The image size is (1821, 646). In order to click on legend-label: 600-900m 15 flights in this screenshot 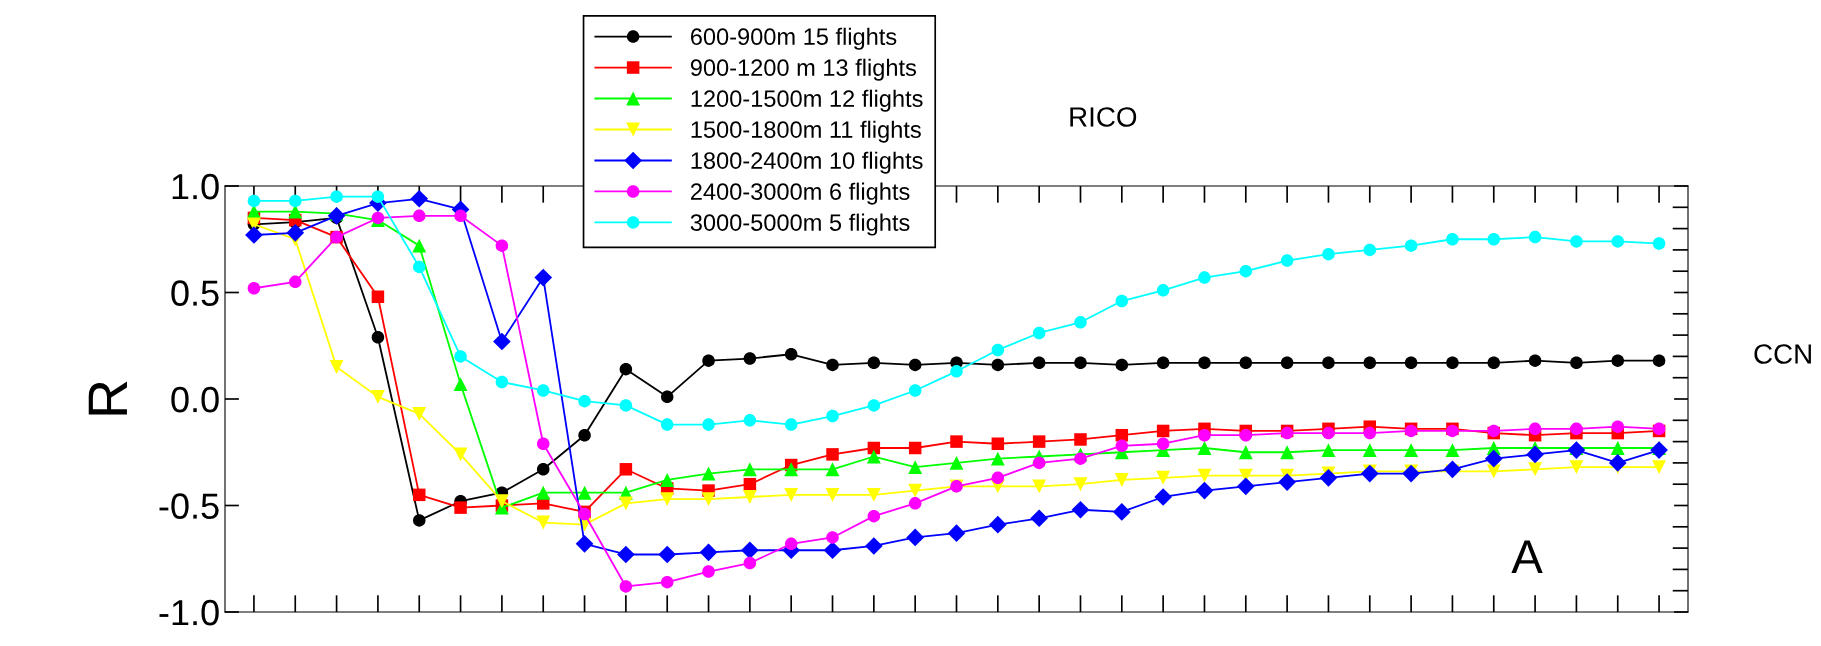, I will do `click(793, 38)`.